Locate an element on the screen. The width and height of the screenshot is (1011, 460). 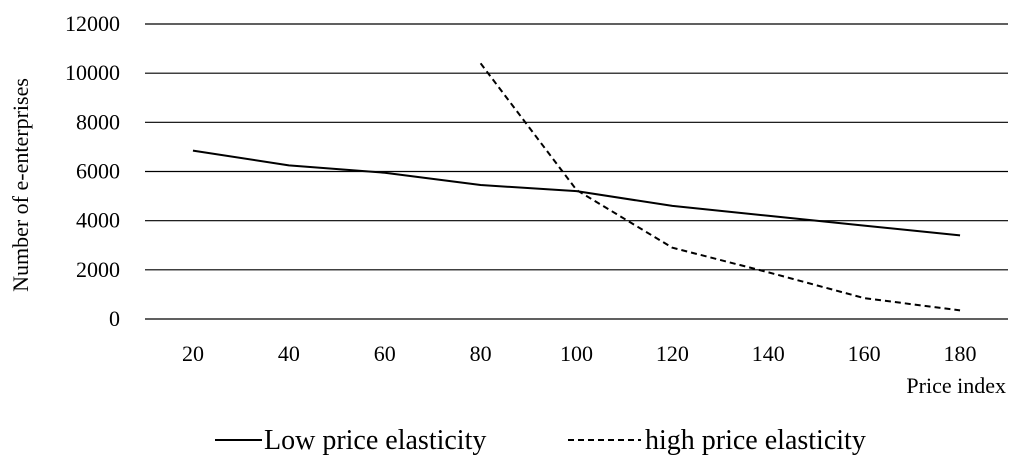
x-axis-label: Price index is located at coordinates (956, 385).